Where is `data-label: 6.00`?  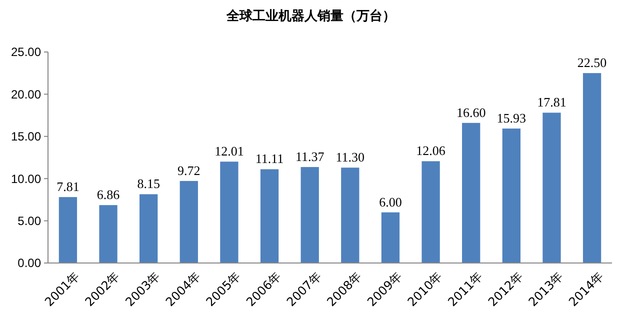 data-label: 6.00 is located at coordinates (390, 202).